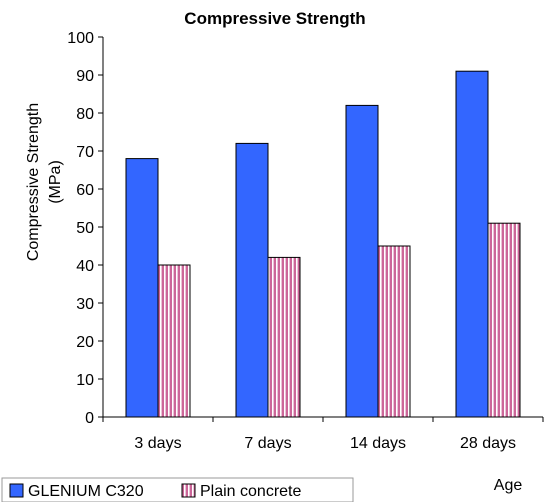 The image size is (549, 502). I want to click on chart-title: Compressive Strength, so click(274, 18).